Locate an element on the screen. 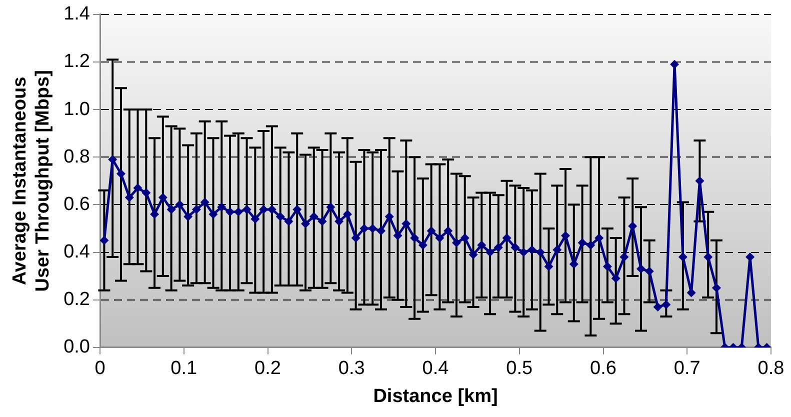  x-tick-label: 0.8 is located at coordinates (771, 369).